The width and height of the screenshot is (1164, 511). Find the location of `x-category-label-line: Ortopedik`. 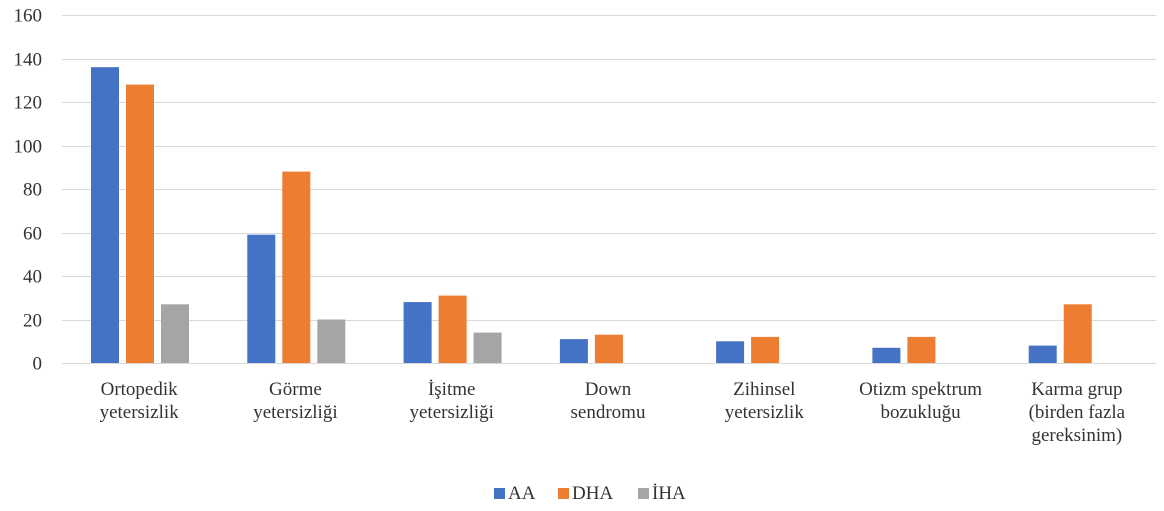

x-category-label-line: Ortopedik is located at coordinates (140, 389).